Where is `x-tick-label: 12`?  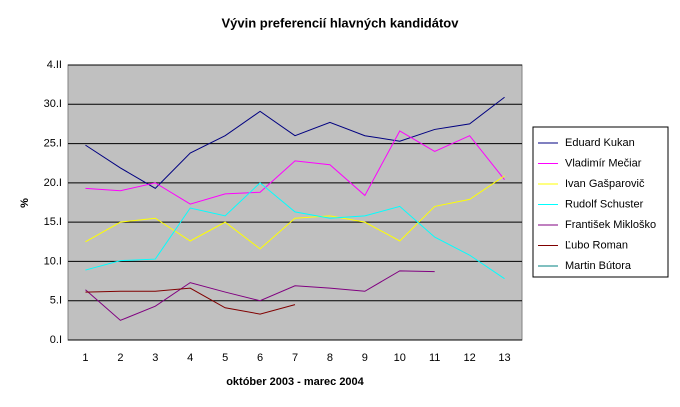
x-tick-label: 12 is located at coordinates (469, 358).